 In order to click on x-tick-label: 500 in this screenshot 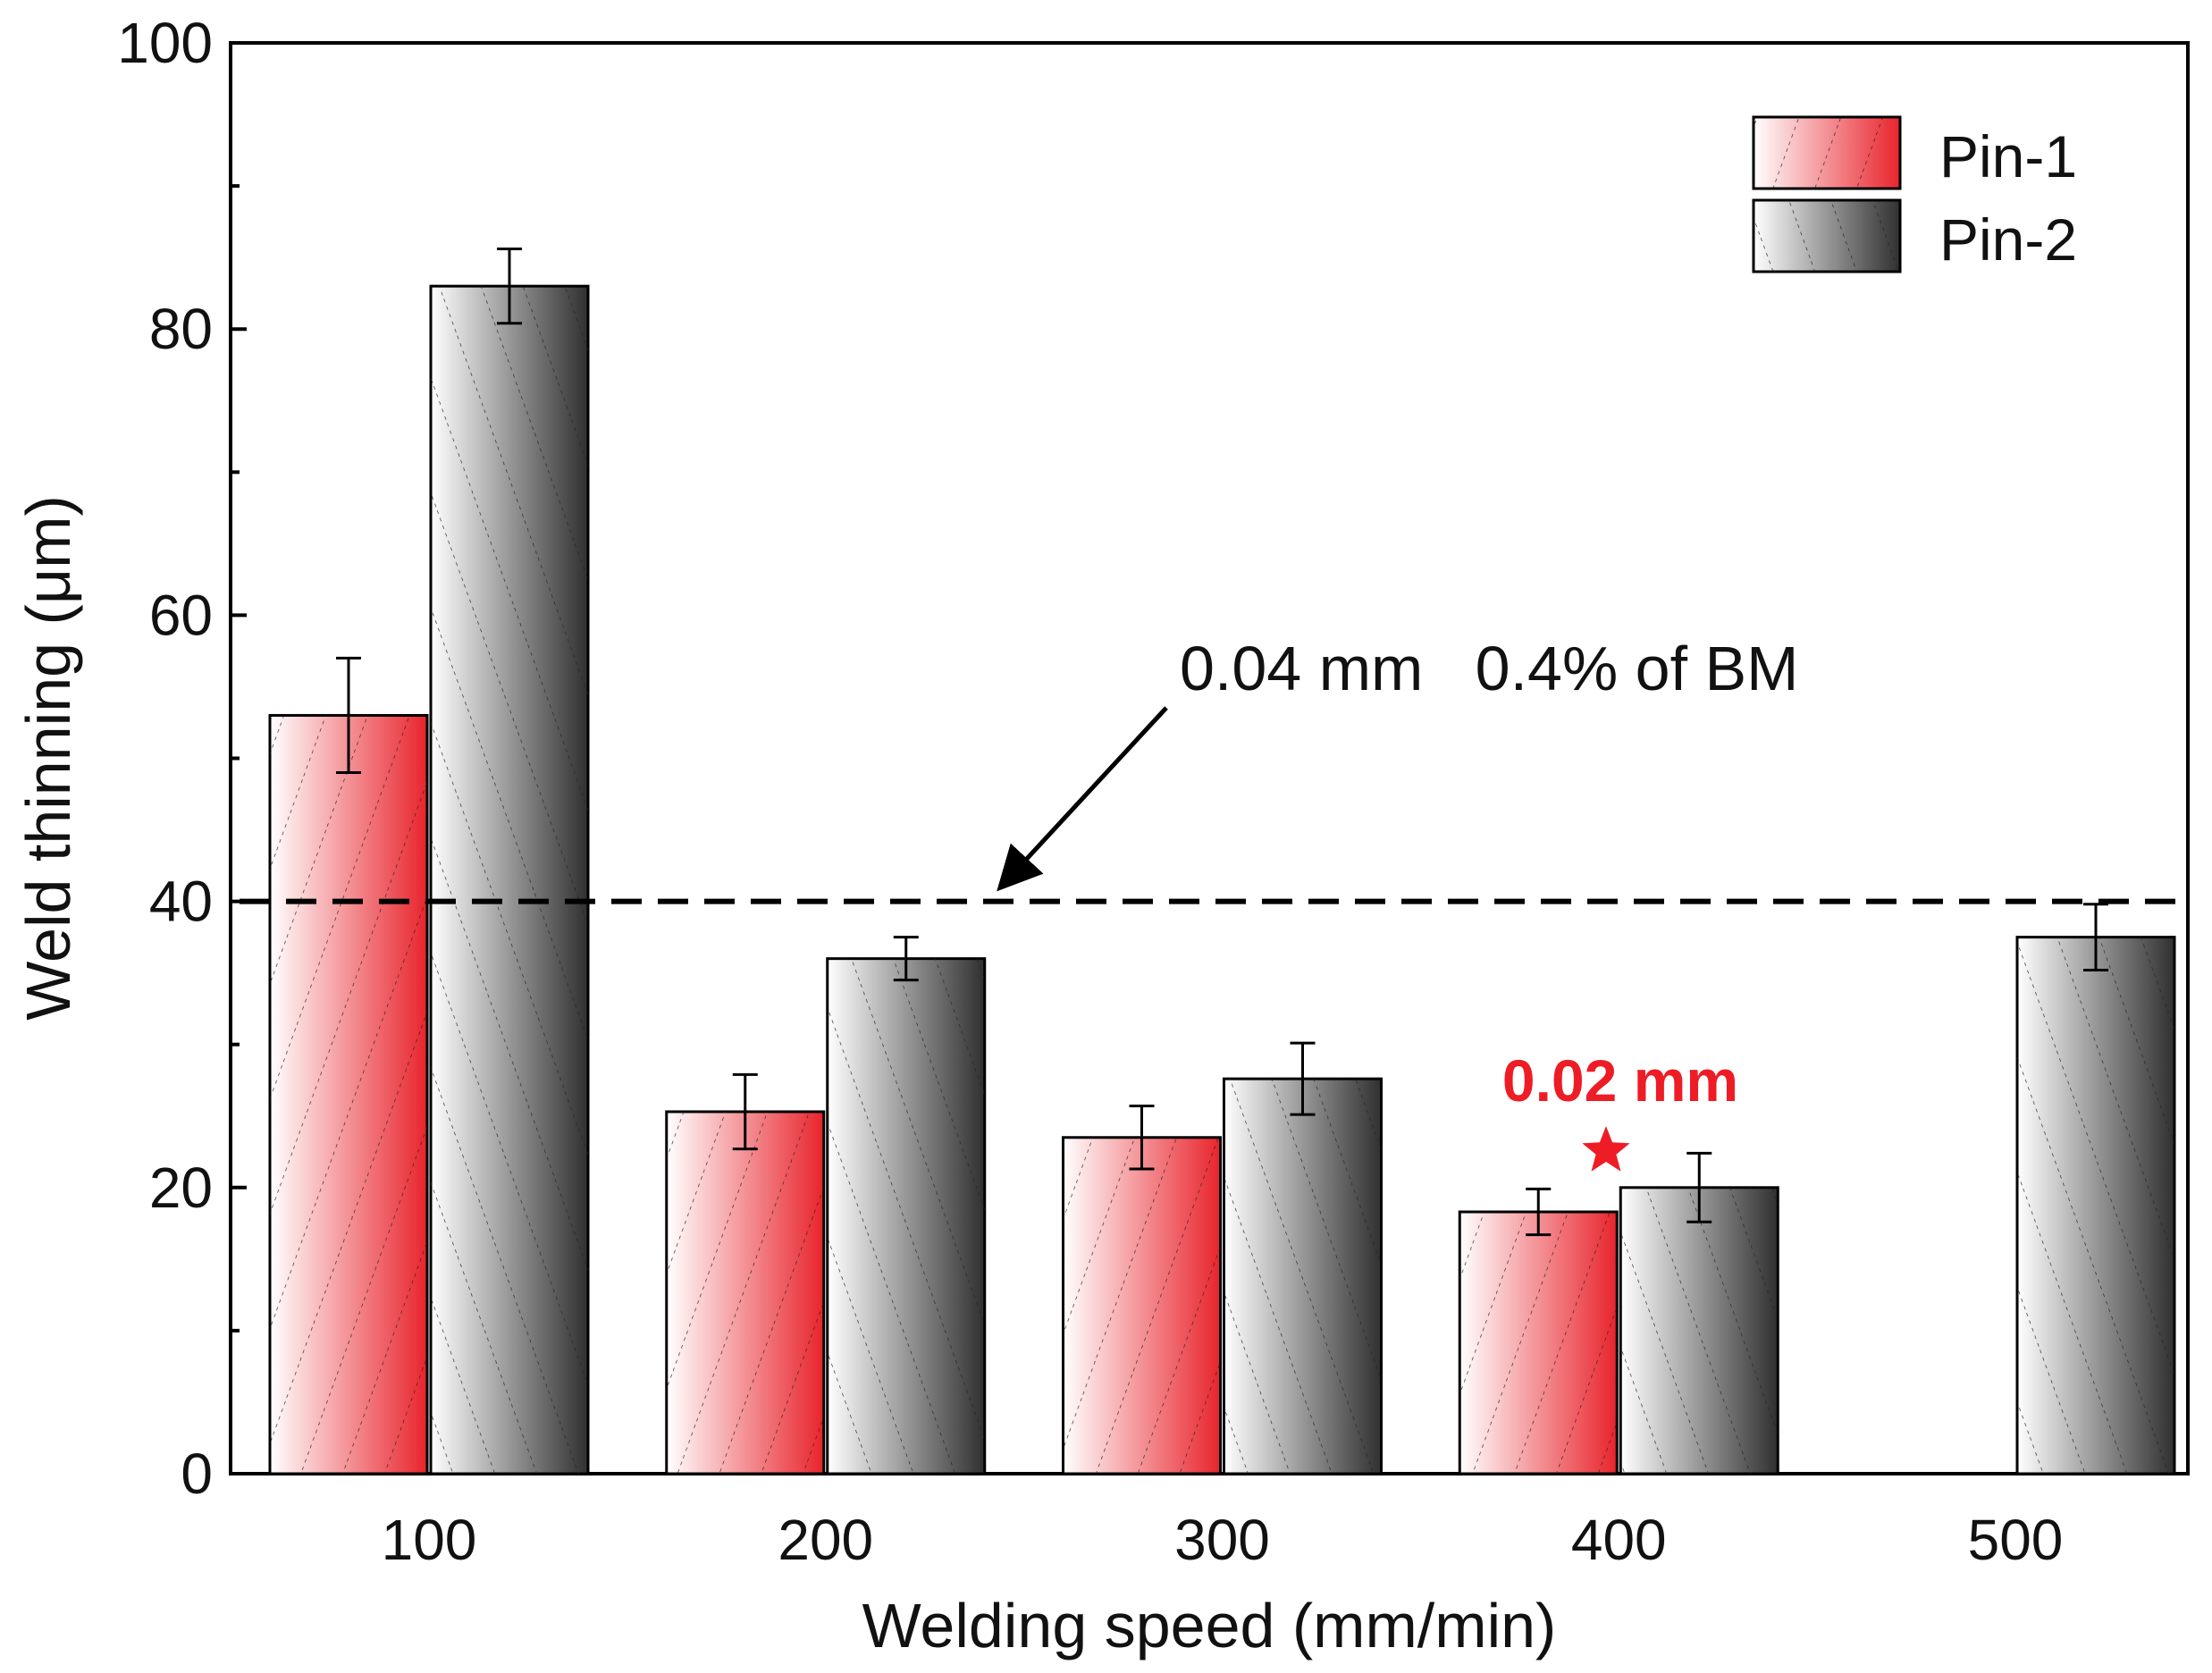, I will do `click(2016, 1540)`.